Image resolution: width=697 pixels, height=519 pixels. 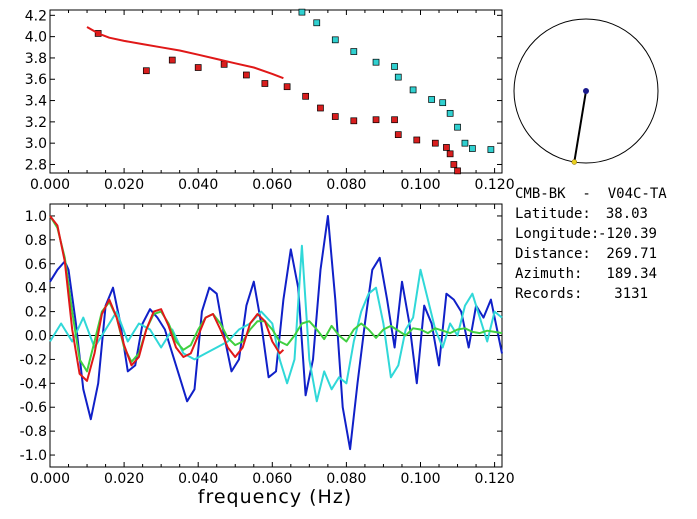 I want to click on y-tick-label: -1.0, so click(x=33, y=456).